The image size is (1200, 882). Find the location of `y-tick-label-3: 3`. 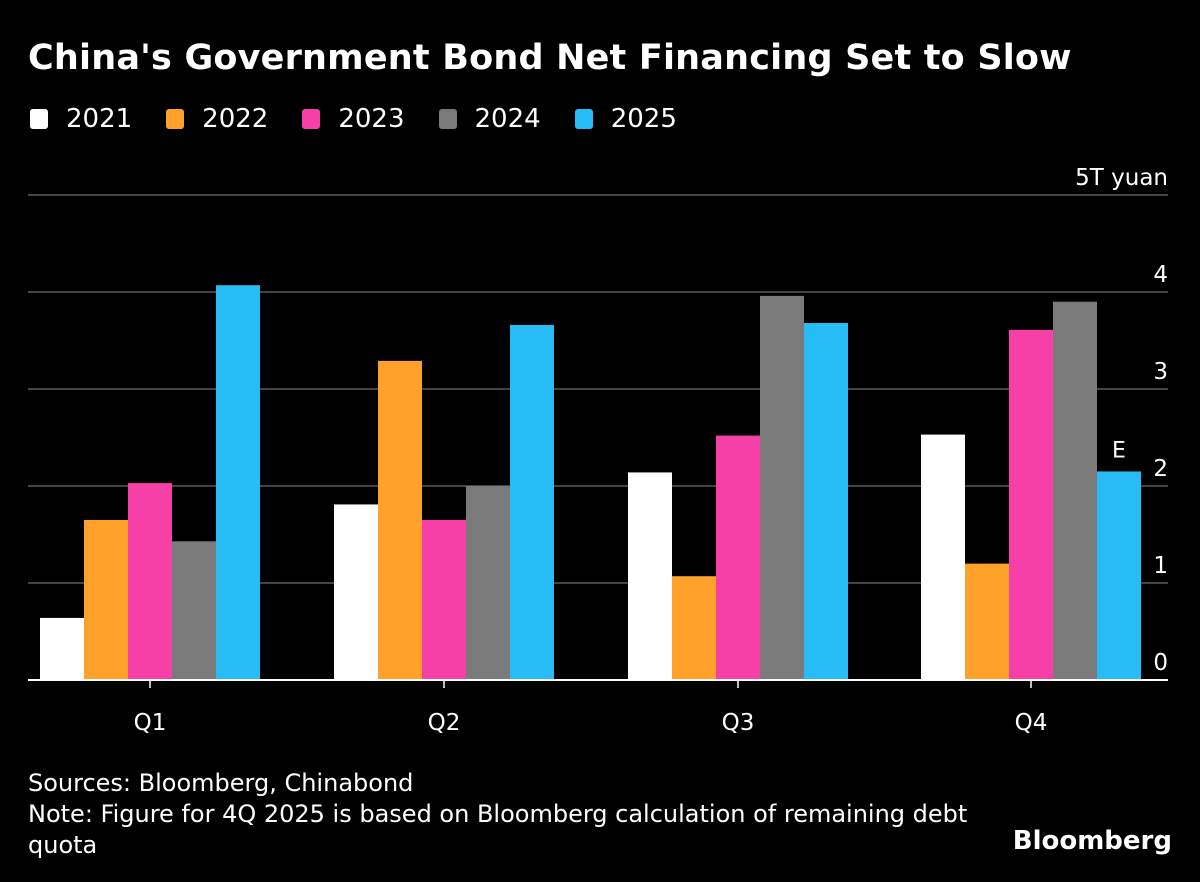

y-tick-label-3: 3 is located at coordinates (1160, 372).